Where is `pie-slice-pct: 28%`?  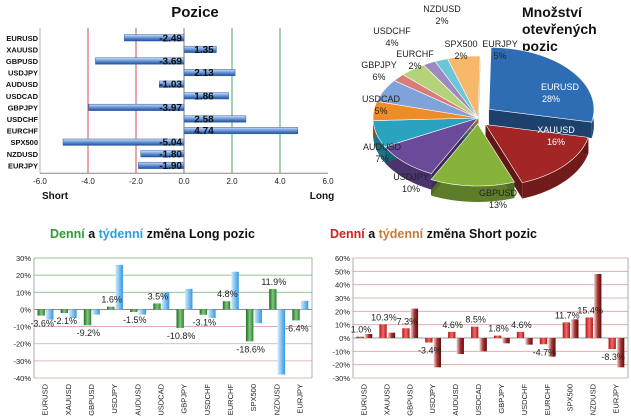
pie-slice-pct: 28% is located at coordinates (551, 99).